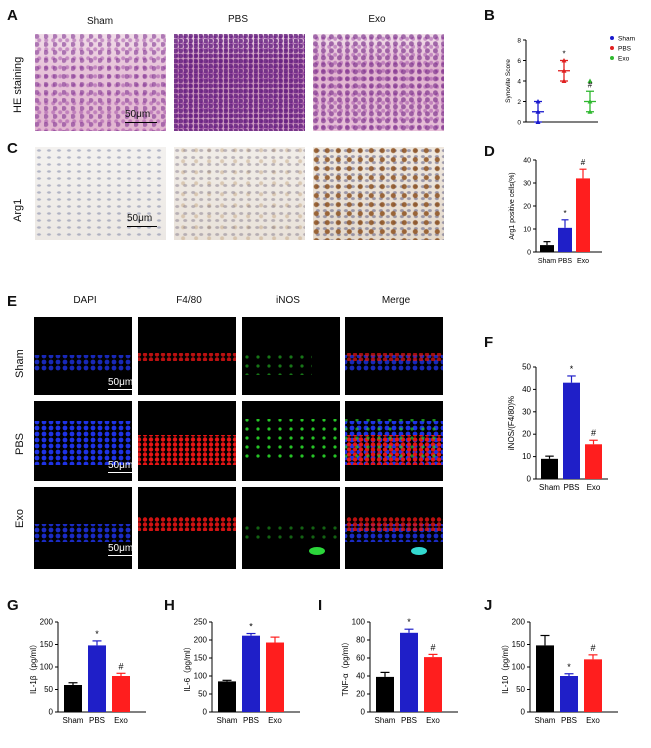 The height and width of the screenshot is (748, 651). I want to click on scale-bar-arg1: 50μm, so click(142, 220).